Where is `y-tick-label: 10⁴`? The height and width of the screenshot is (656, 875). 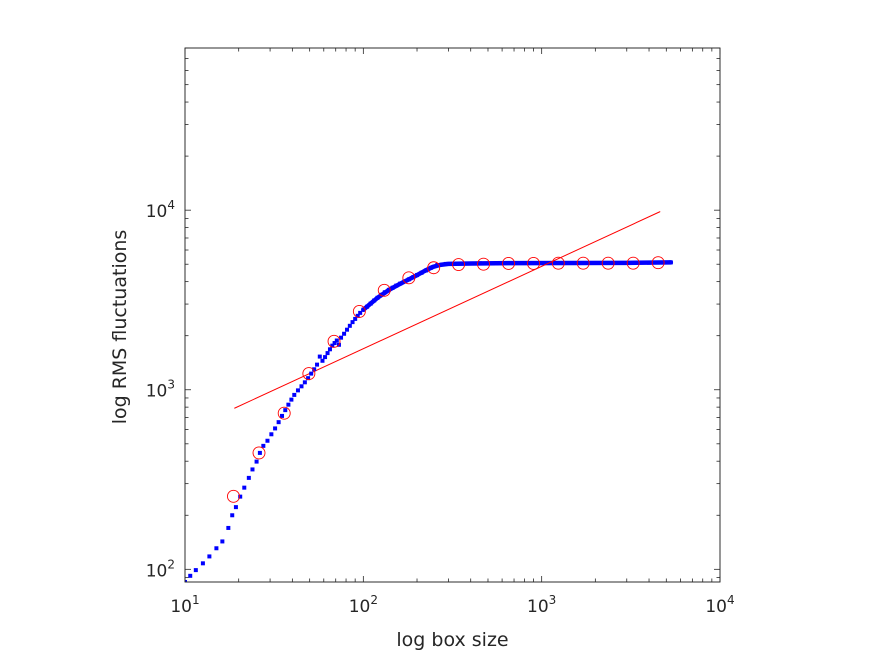
y-tick-label: 10⁴ is located at coordinates (160, 210).